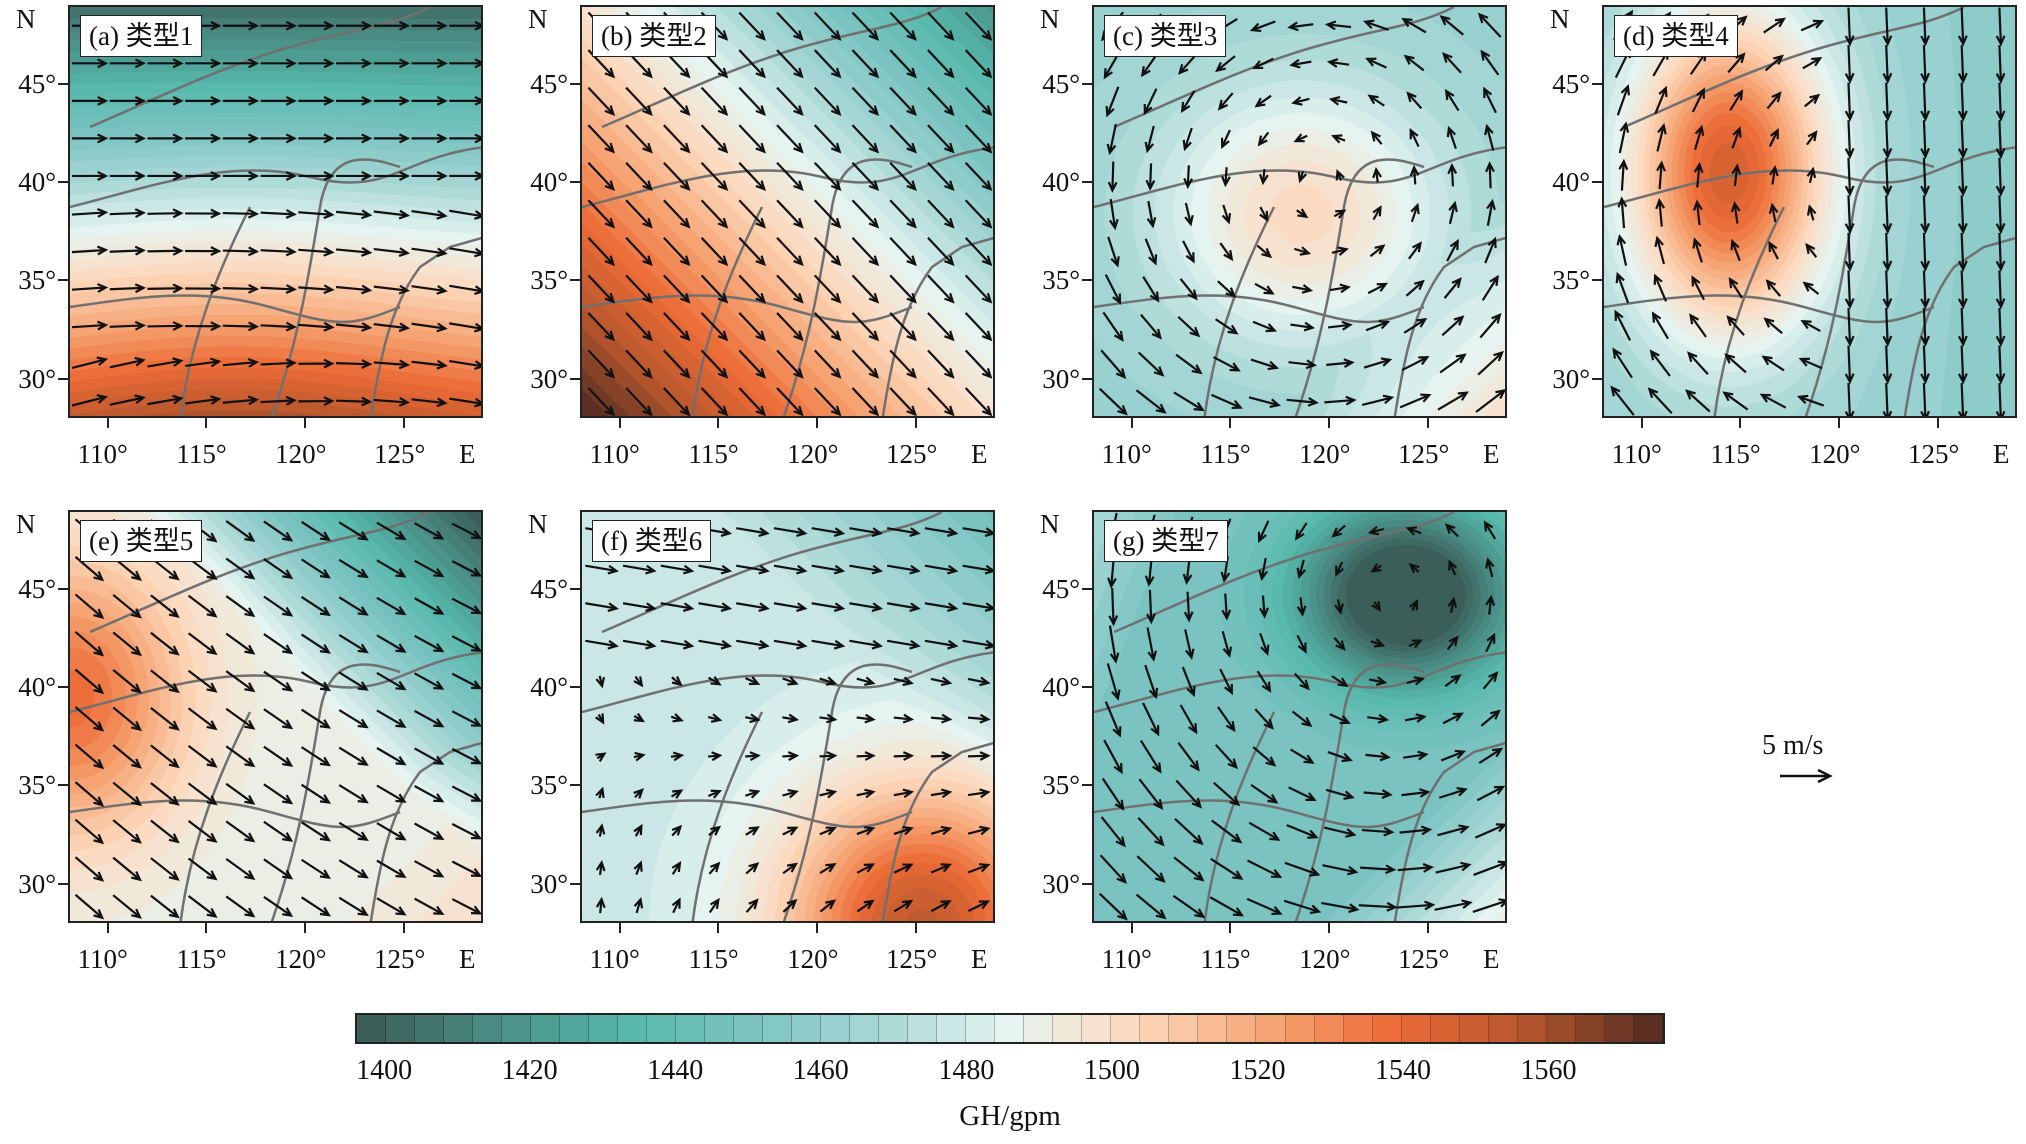 This screenshot has width=2026, height=1144. What do you see at coordinates (206, 423) in the screenshot?
I see `x-tick-mark` at bounding box center [206, 423].